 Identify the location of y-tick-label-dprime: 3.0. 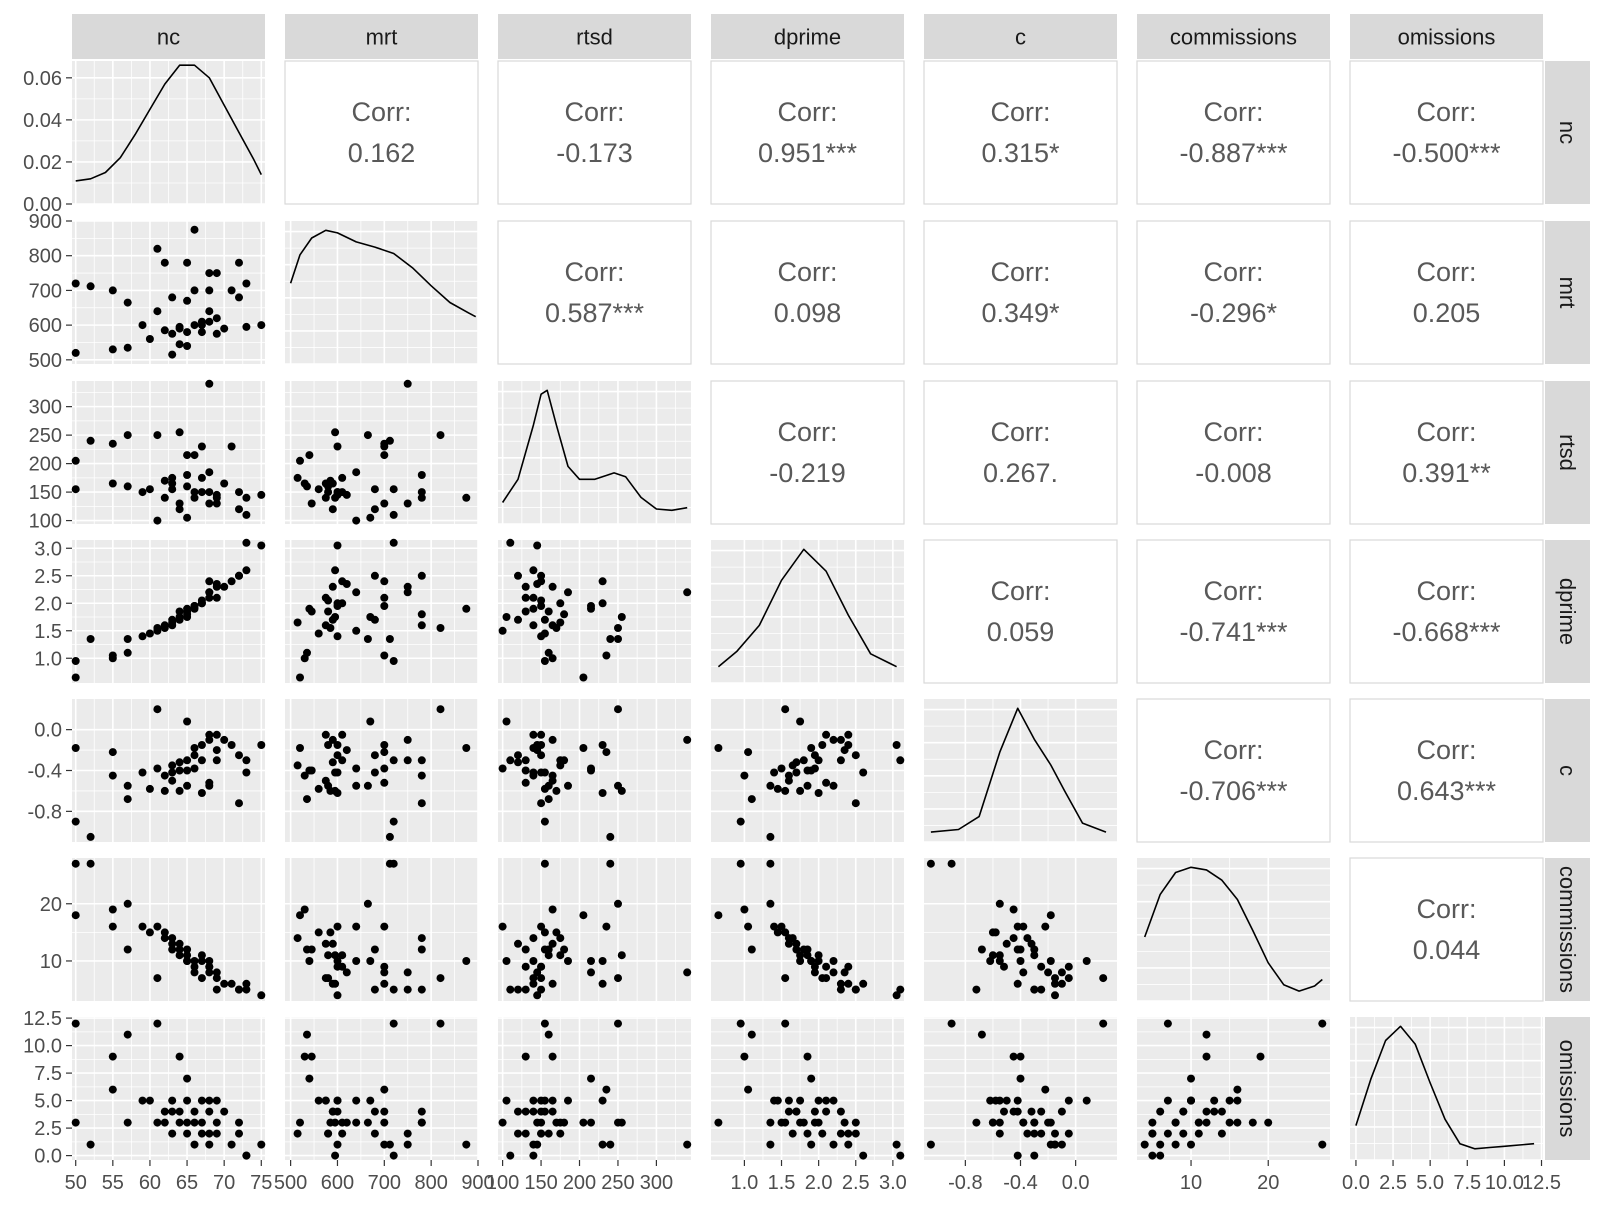
(48, 549).